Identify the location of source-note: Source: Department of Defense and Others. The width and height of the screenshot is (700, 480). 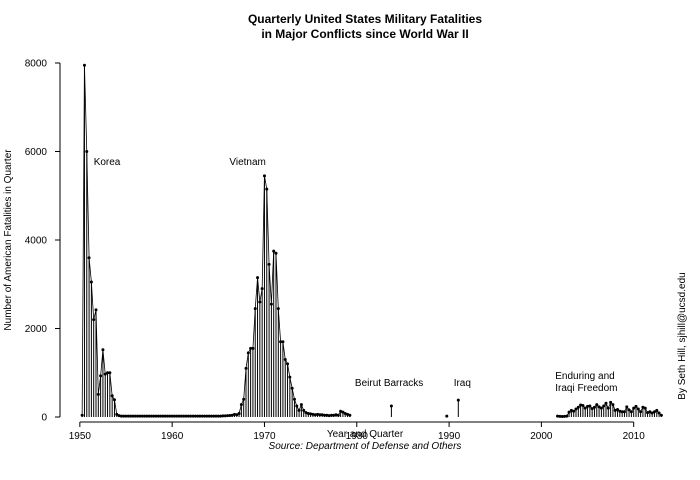
(365, 446).